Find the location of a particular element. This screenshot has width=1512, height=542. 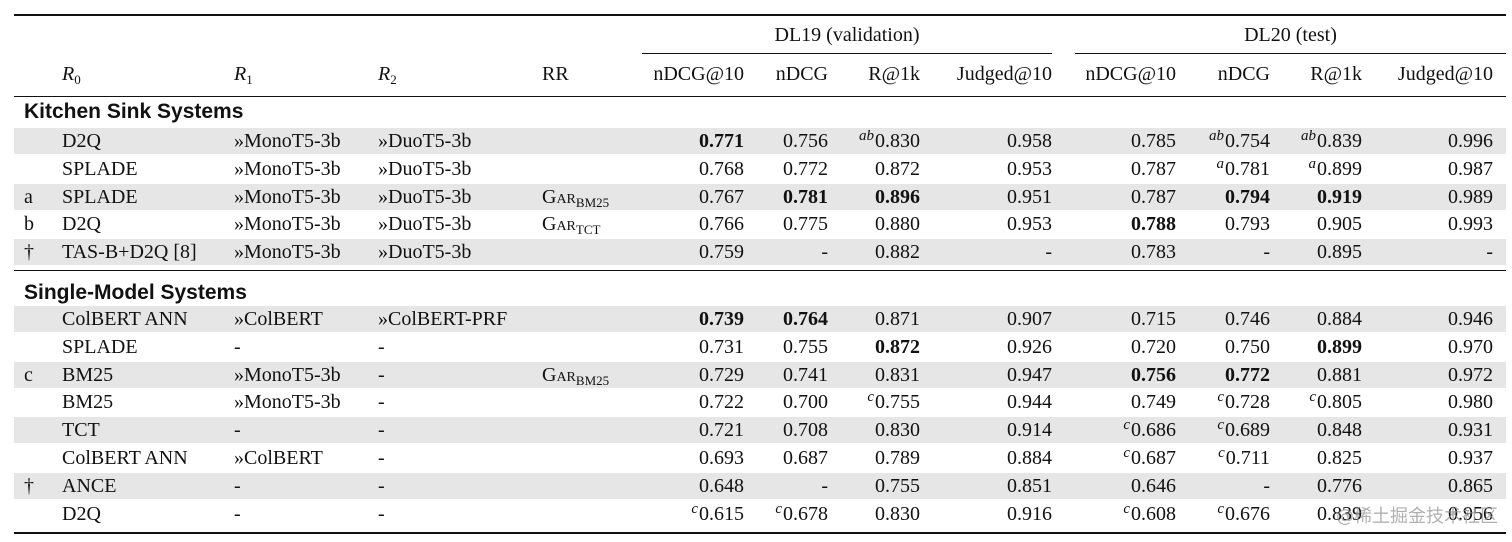

row-r1: »MonoT5-3b is located at coordinates (287, 169).